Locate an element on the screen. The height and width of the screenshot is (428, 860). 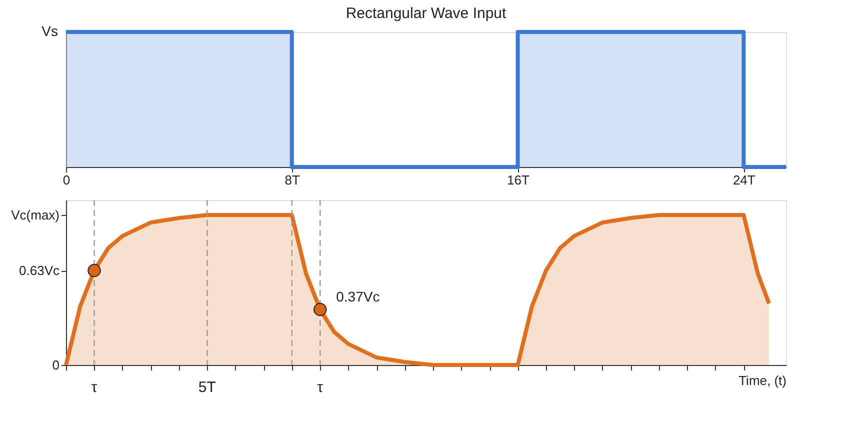
x-tick-label: 24T is located at coordinates (744, 180).